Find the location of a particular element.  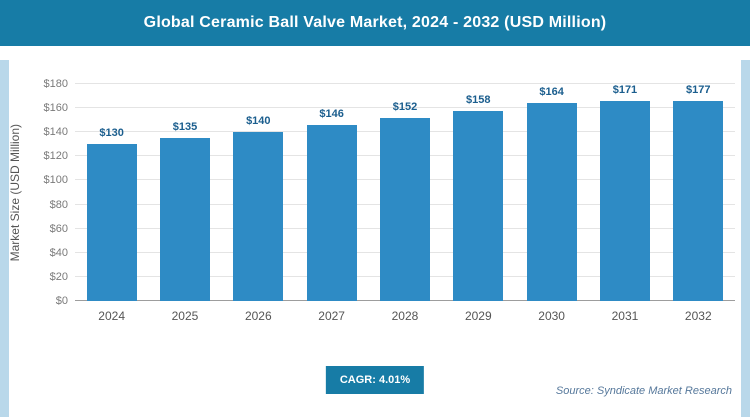

x-axis-label: 2029 is located at coordinates (478, 316).